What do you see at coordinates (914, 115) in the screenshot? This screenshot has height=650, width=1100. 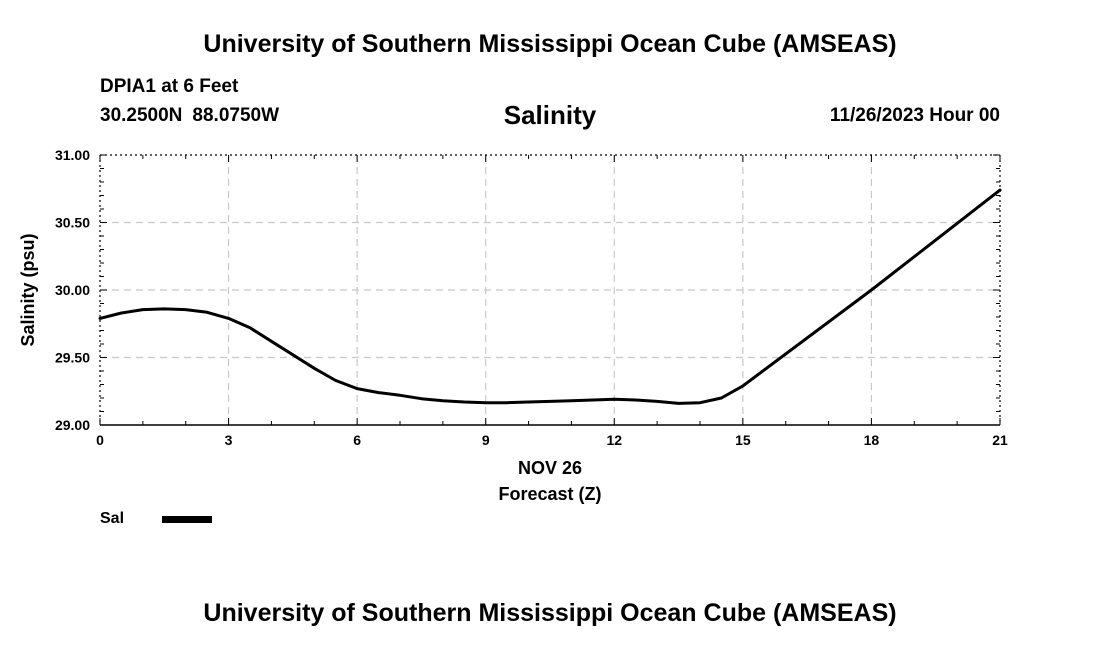 I see `forecast-datetime: 11/26/2023 Hour 00` at bounding box center [914, 115].